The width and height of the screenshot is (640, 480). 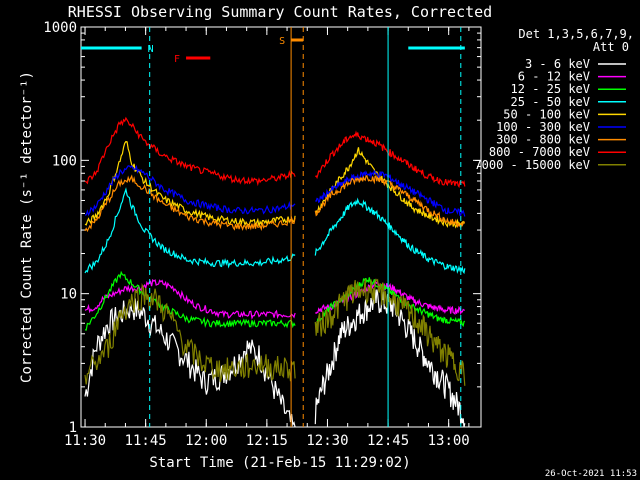 What do you see at coordinates (550, 89) in the screenshot?
I see `legend-label-2: 12 - 25 keV` at bounding box center [550, 89].